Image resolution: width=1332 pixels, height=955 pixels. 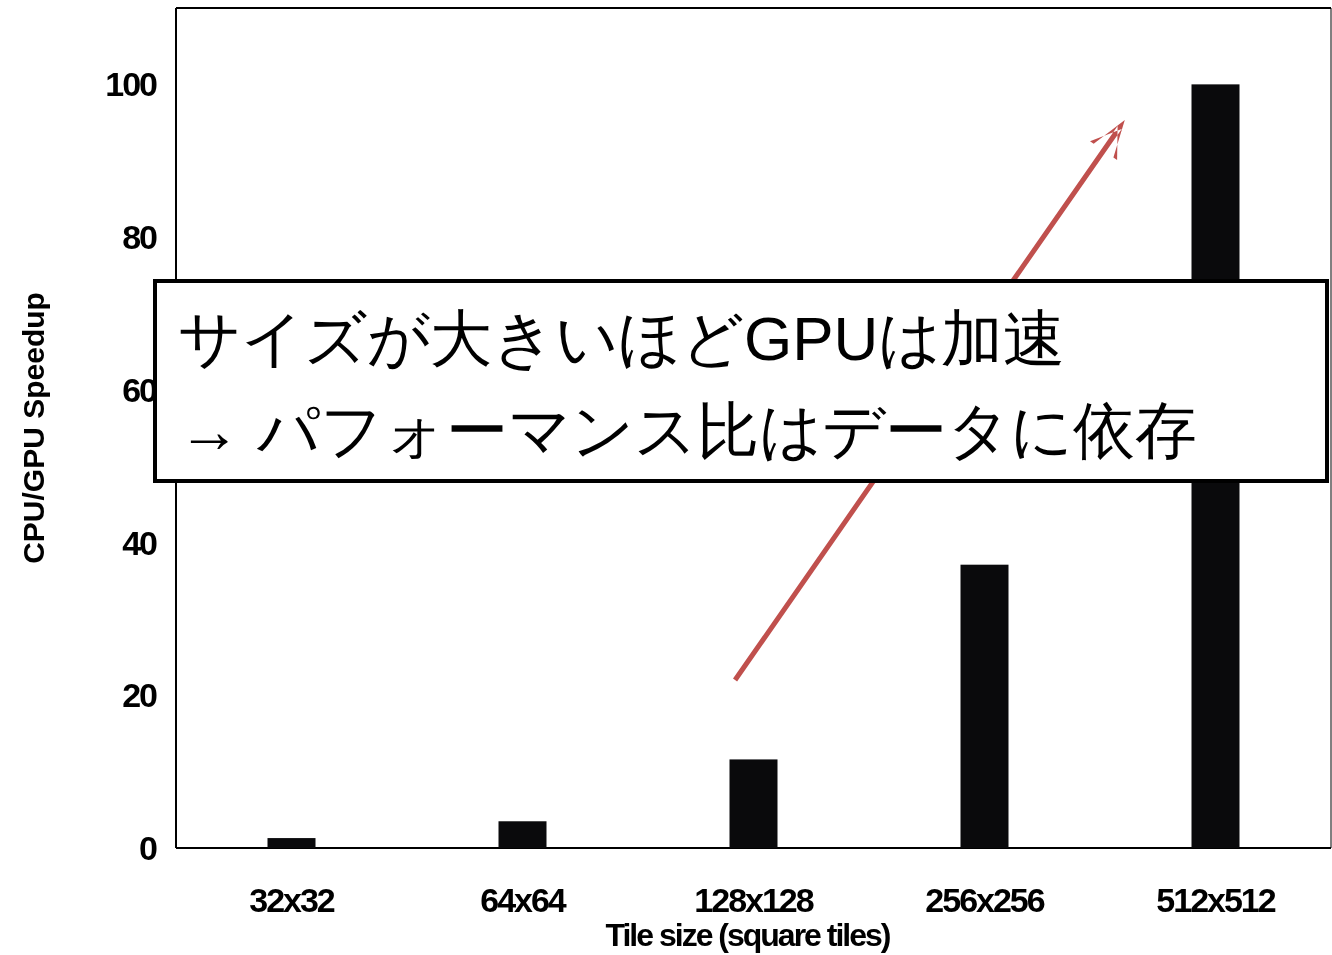 I want to click on x-tick-label: 64x64, so click(x=523, y=900).